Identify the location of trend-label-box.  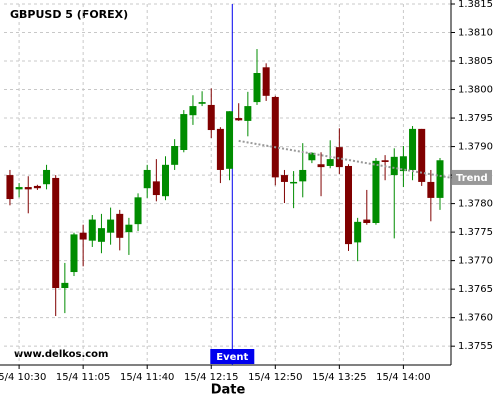
(472, 177).